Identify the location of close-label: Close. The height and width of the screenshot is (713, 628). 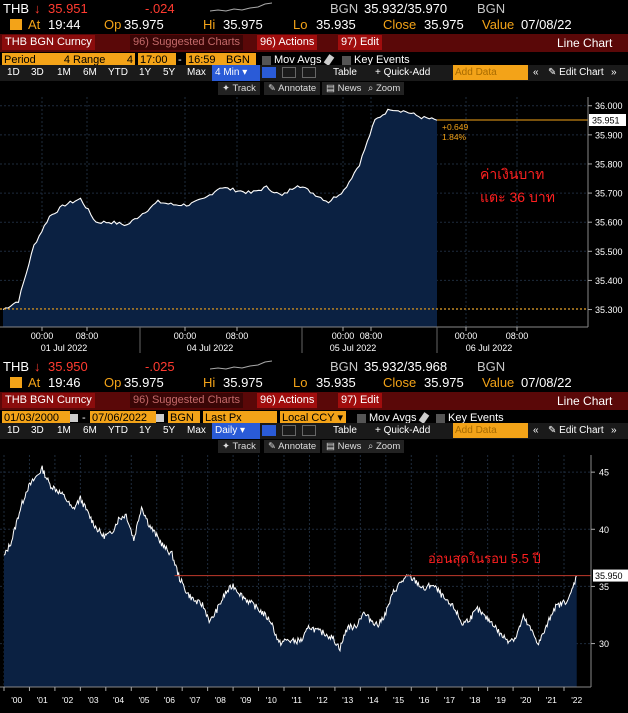
(400, 24).